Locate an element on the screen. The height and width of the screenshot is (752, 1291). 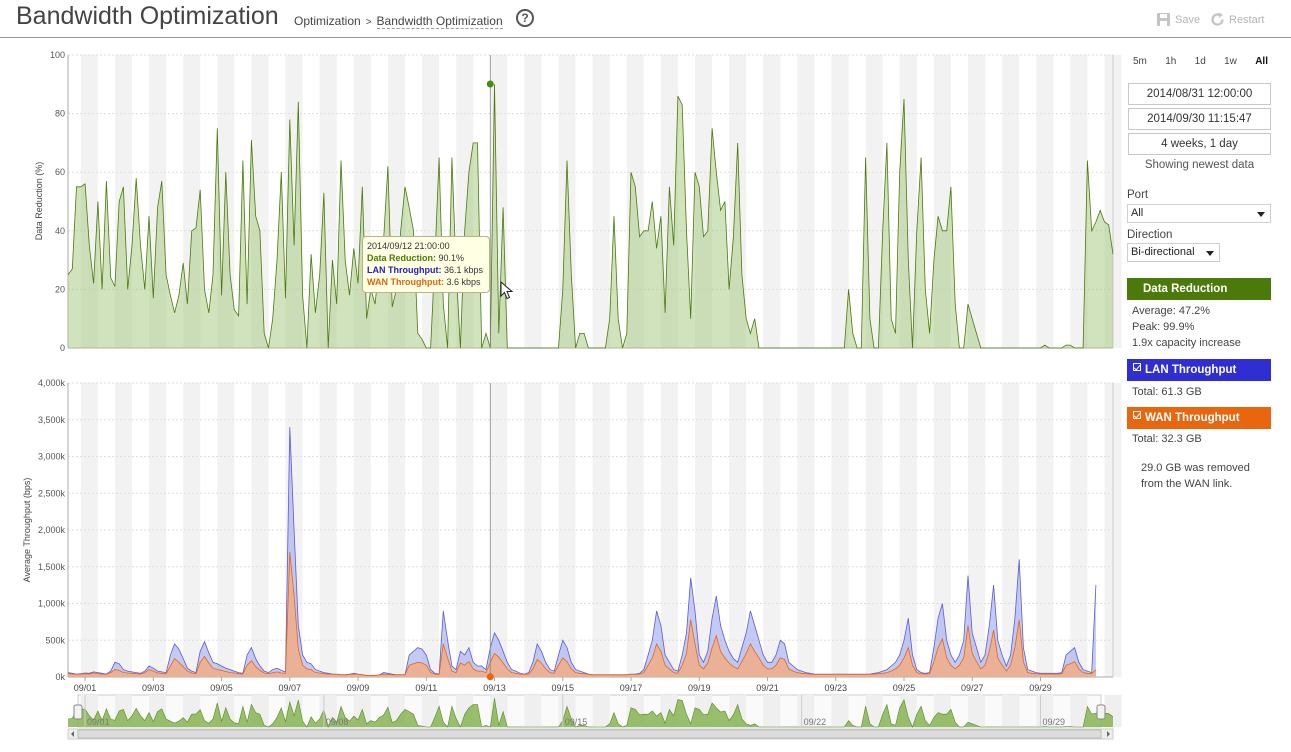
x-tick-label: 09/03 is located at coordinates (153, 688).